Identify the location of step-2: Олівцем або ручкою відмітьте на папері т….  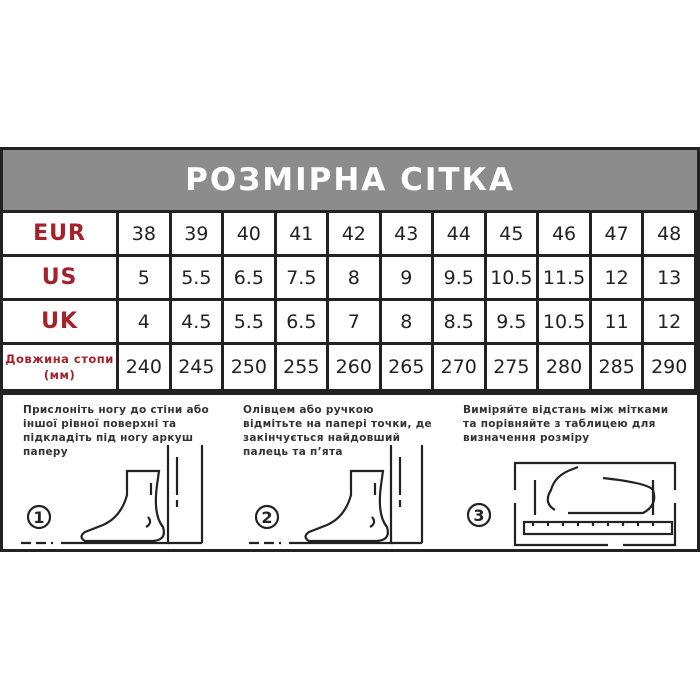
(353, 431).